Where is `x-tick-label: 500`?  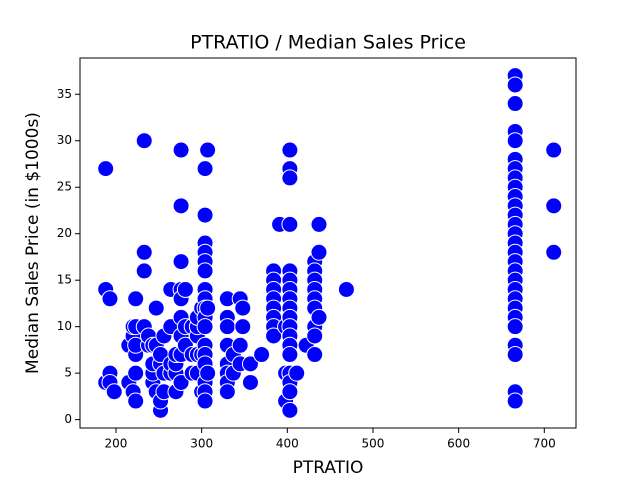 x-tick-label: 500 is located at coordinates (373, 444).